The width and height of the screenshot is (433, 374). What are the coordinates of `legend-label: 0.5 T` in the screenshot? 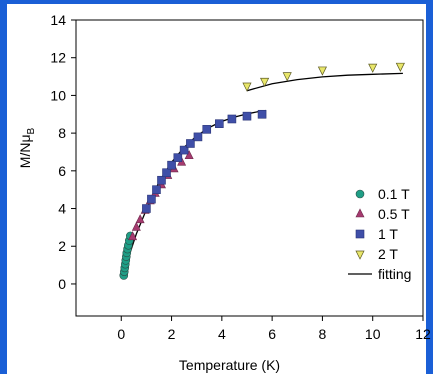 It's located at (394, 214).